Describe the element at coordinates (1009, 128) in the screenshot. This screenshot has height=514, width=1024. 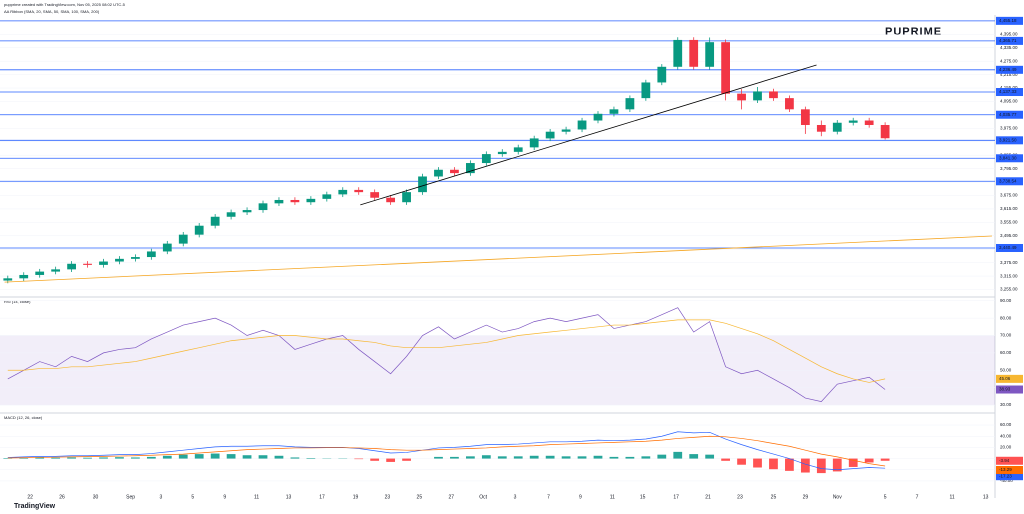
I see `y-tick-label: 3,975.00` at that location.